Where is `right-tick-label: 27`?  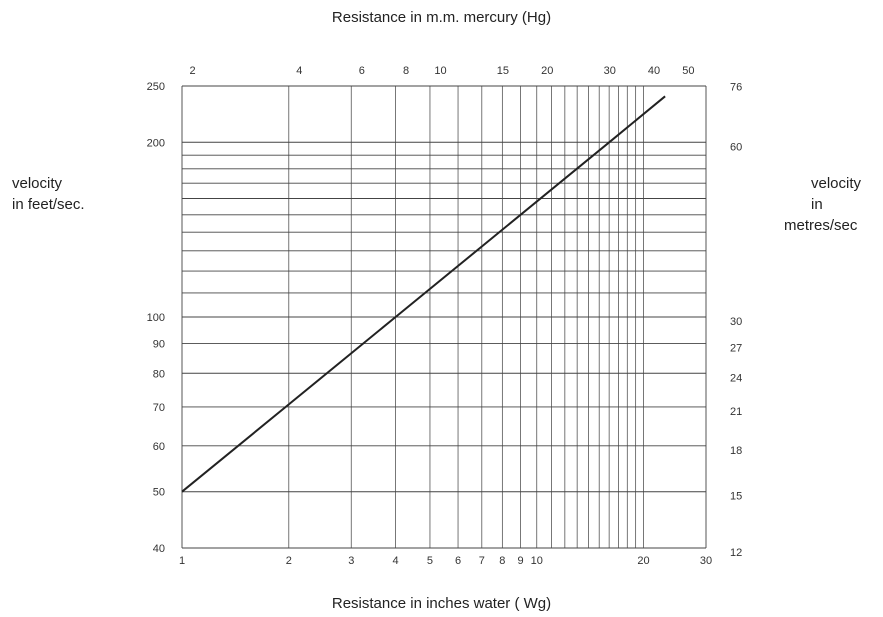 right-tick-label: 27 is located at coordinates (736, 349).